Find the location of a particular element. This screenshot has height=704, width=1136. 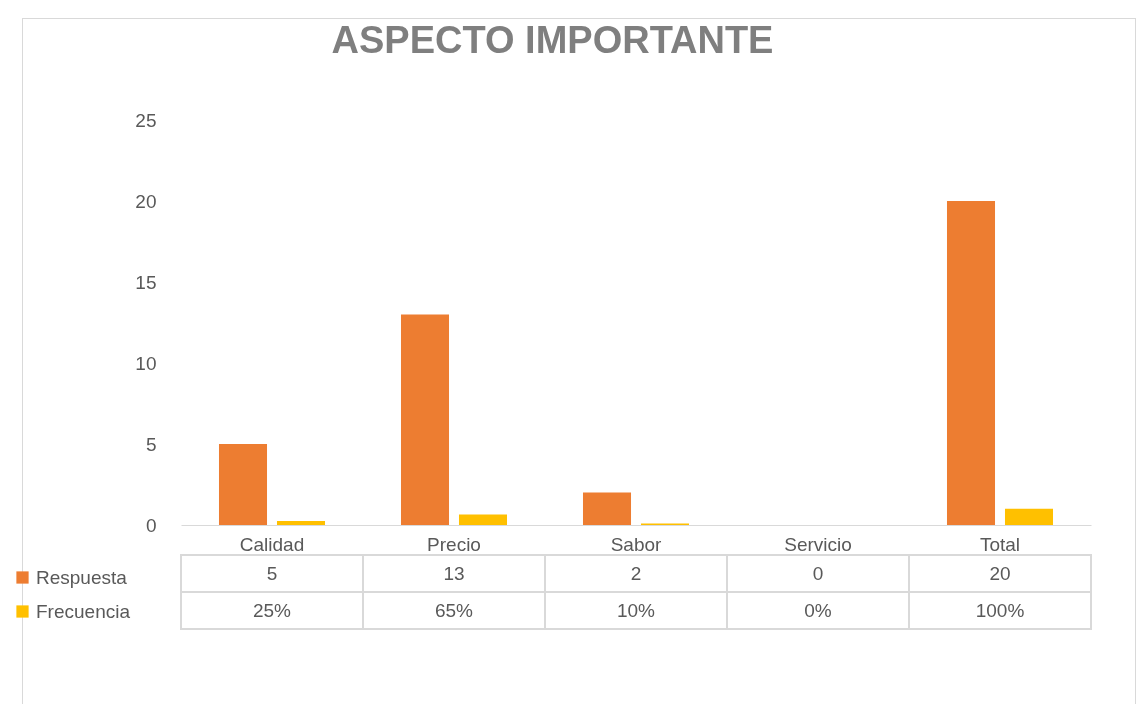

x-tick-label: Total is located at coordinates (1000, 544).